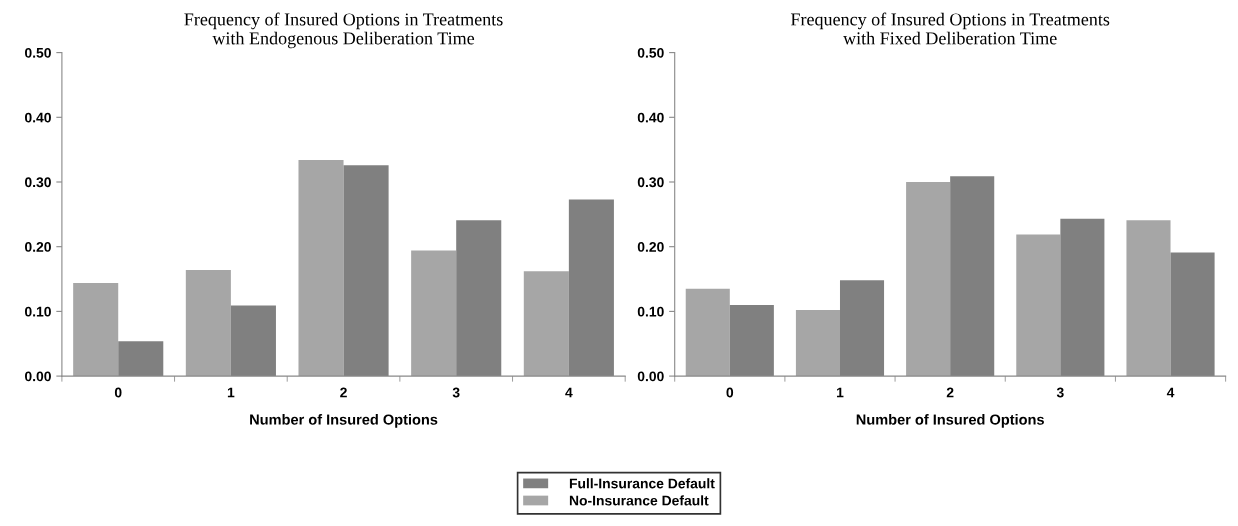  I want to click on legend-label: Full-Insurance Default, so click(642, 483).